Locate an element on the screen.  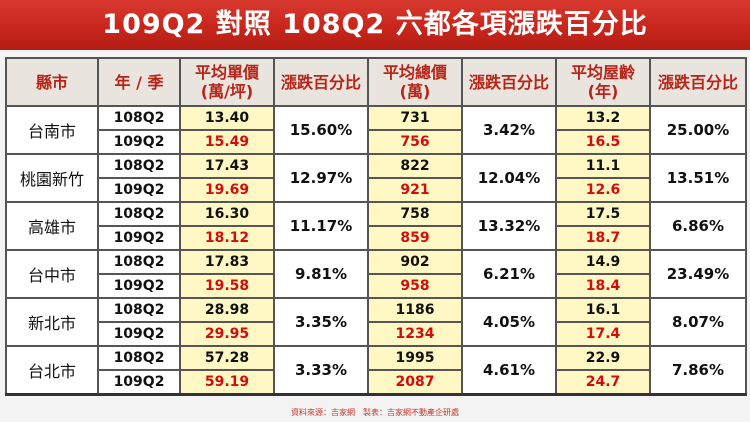
unit-price-curr: 18.12 is located at coordinates (227, 238).